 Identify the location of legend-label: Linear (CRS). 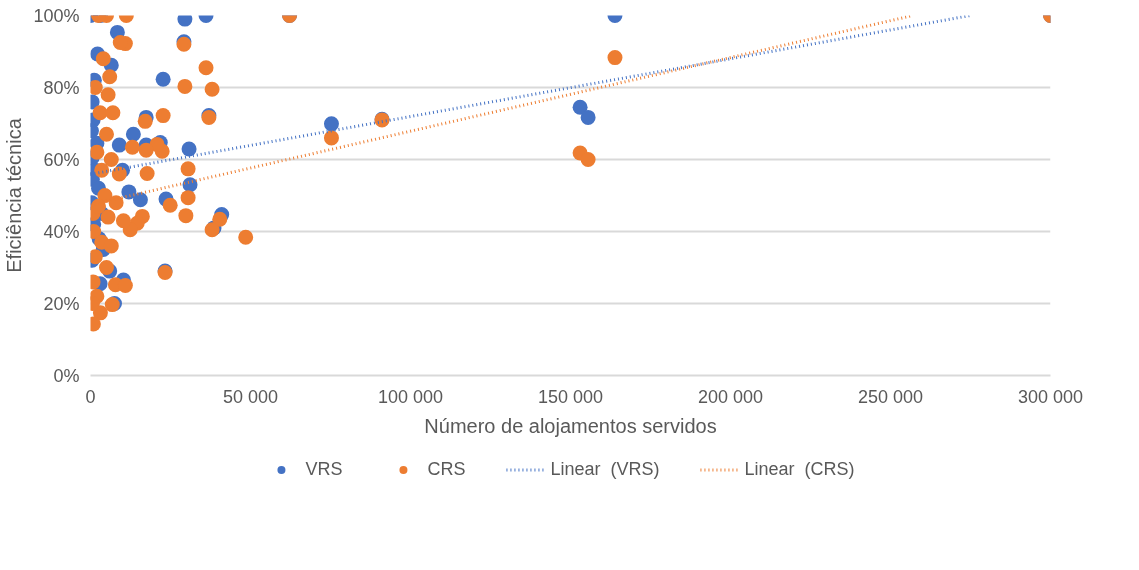
(799, 469).